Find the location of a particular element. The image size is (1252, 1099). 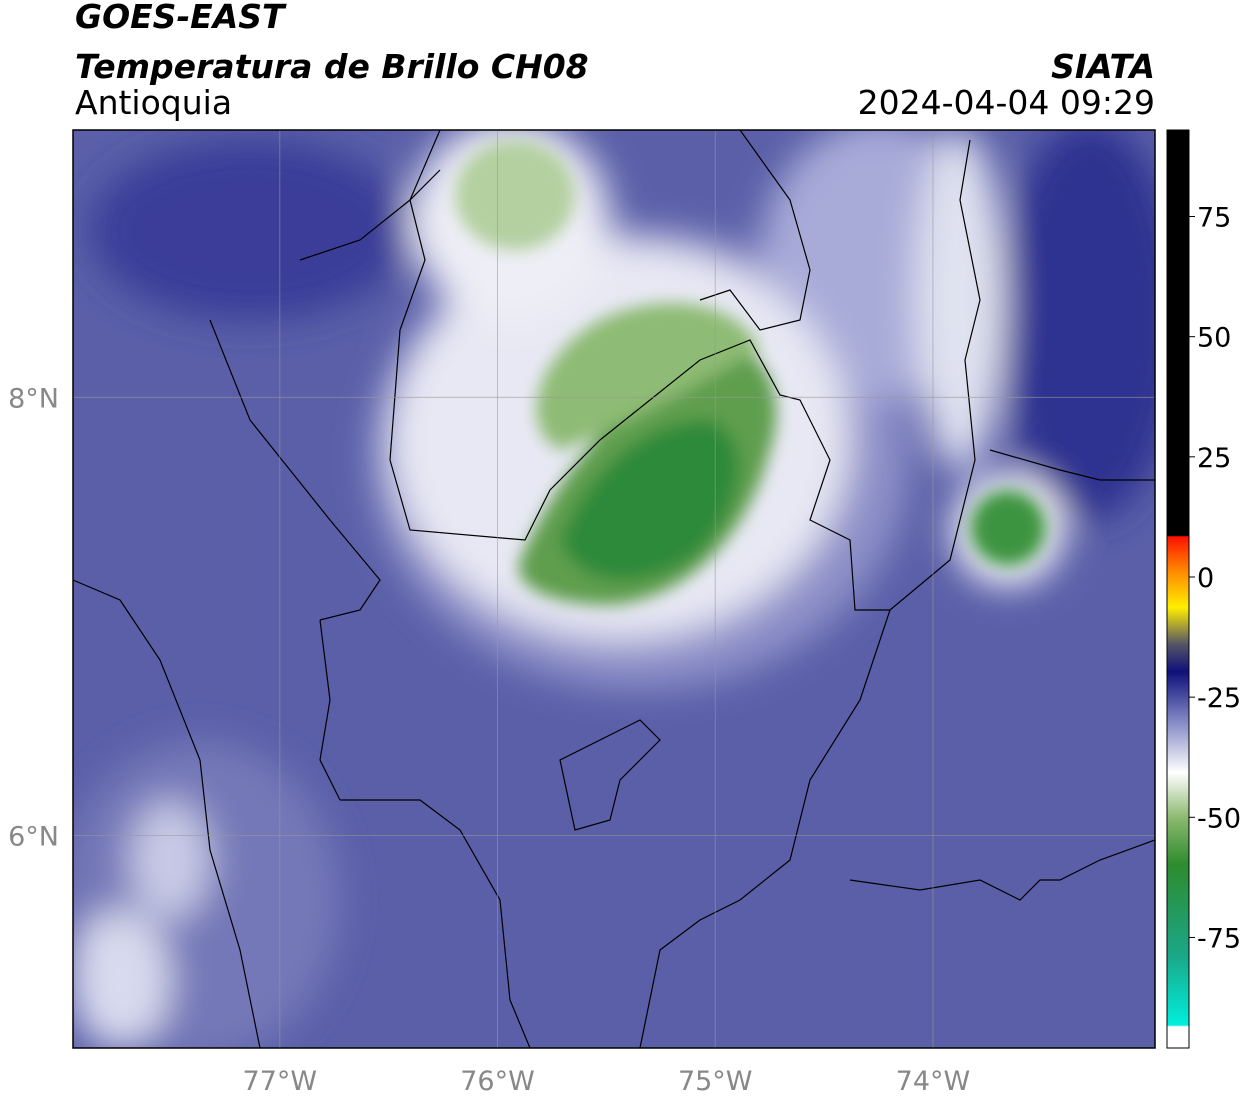

colorbar-tick-label: 0 is located at coordinates (1205, 578).